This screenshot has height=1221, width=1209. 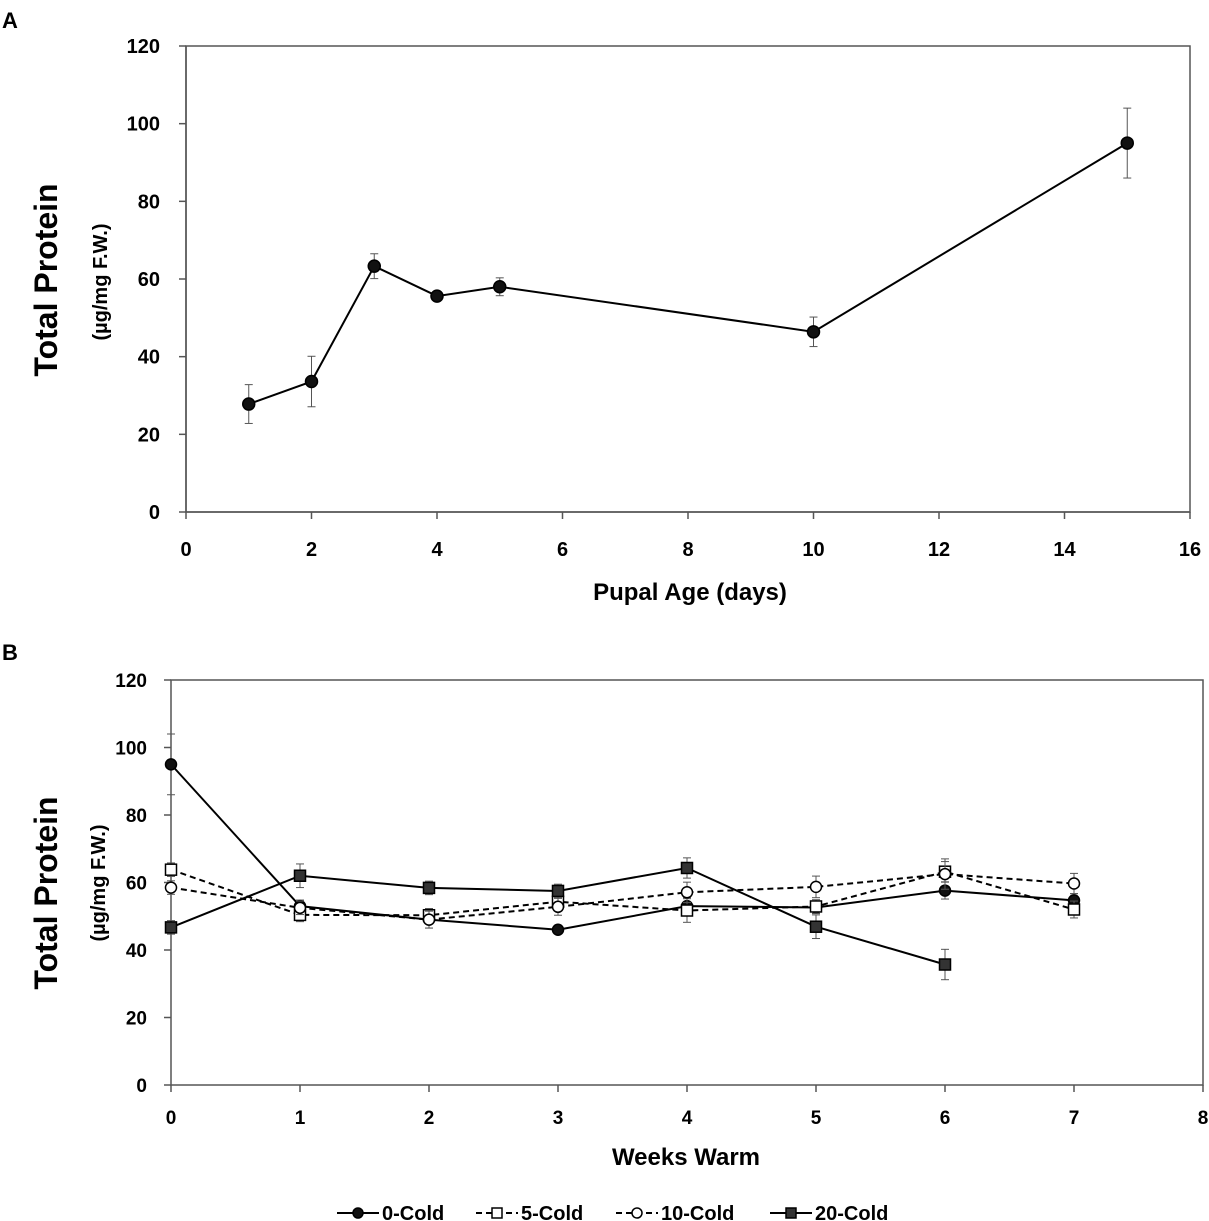 What do you see at coordinates (558, 1118) in the screenshot?
I see `x-tick-label: 3` at bounding box center [558, 1118].